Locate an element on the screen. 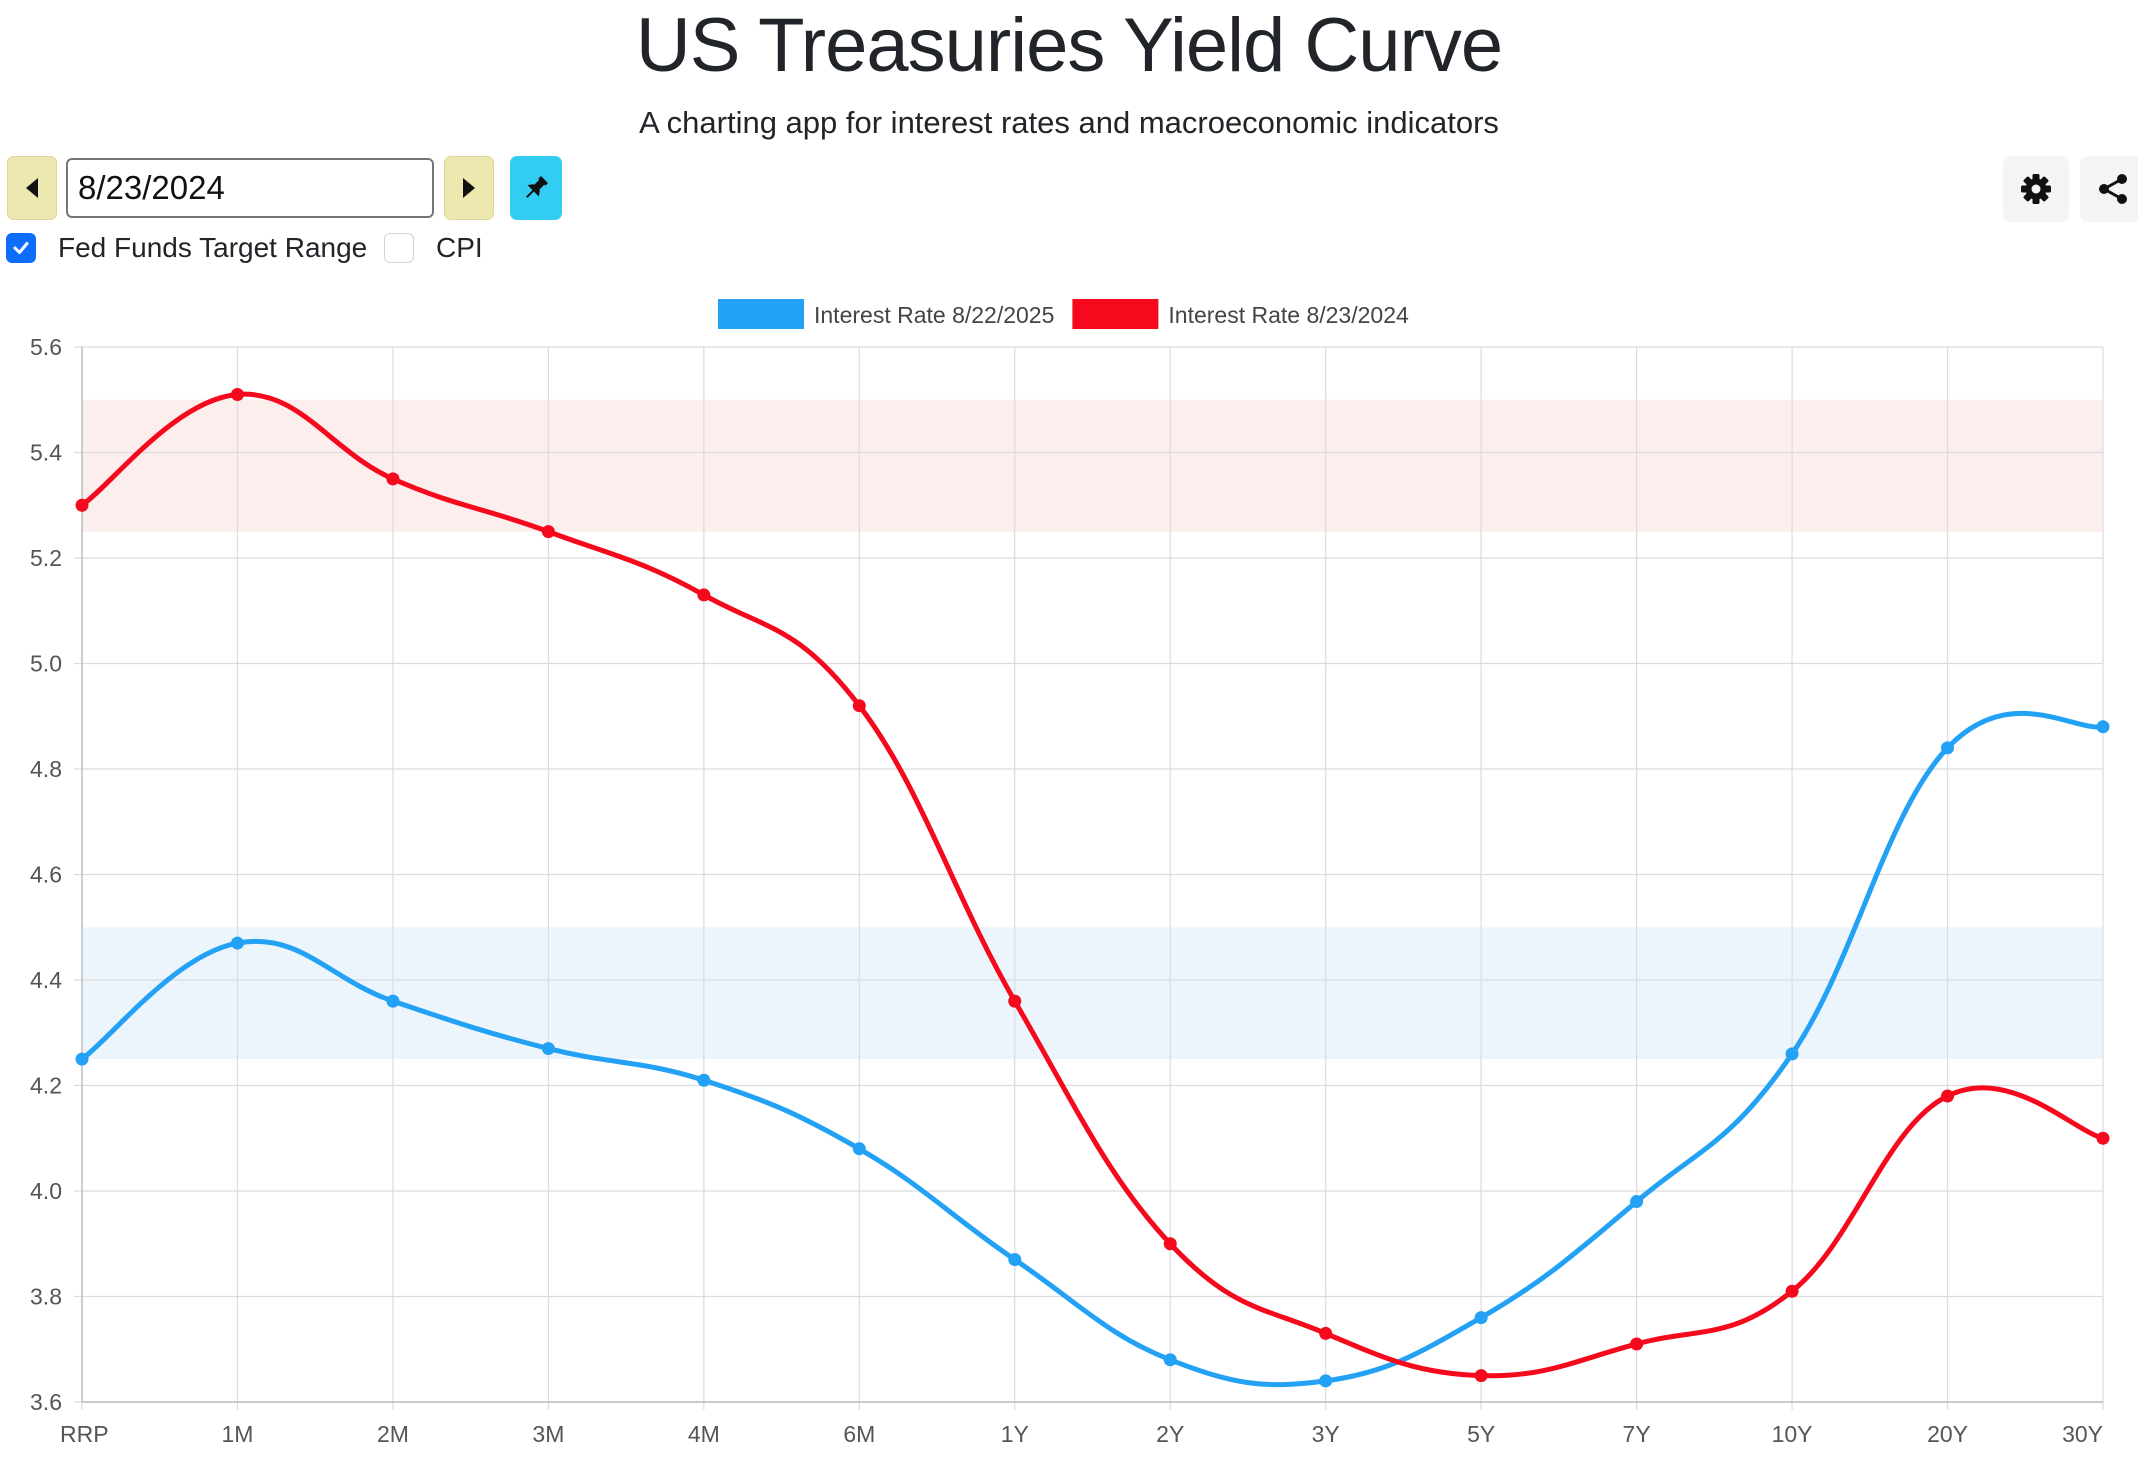 Image resolution: width=2138 pixels, height=1474 pixels. x-tick-label: 3Y is located at coordinates (1326, 1434).